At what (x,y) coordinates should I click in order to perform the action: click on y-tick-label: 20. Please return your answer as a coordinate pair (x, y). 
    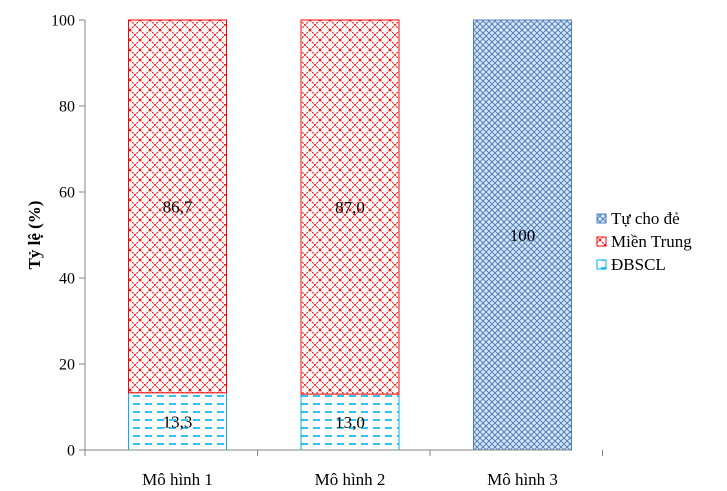
    Looking at the image, I should click on (67, 365).